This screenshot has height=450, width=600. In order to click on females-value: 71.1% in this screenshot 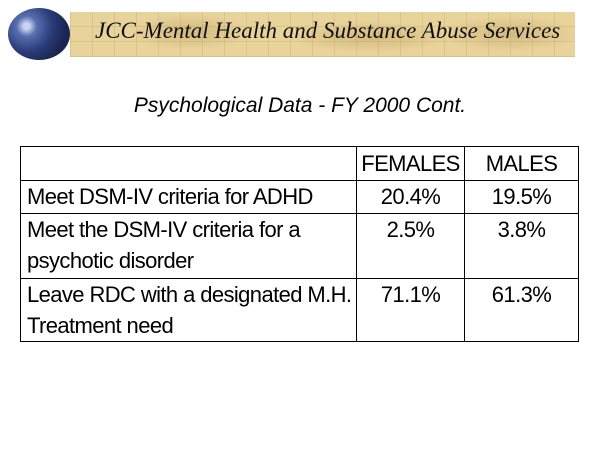, I will do `click(410, 310)`.